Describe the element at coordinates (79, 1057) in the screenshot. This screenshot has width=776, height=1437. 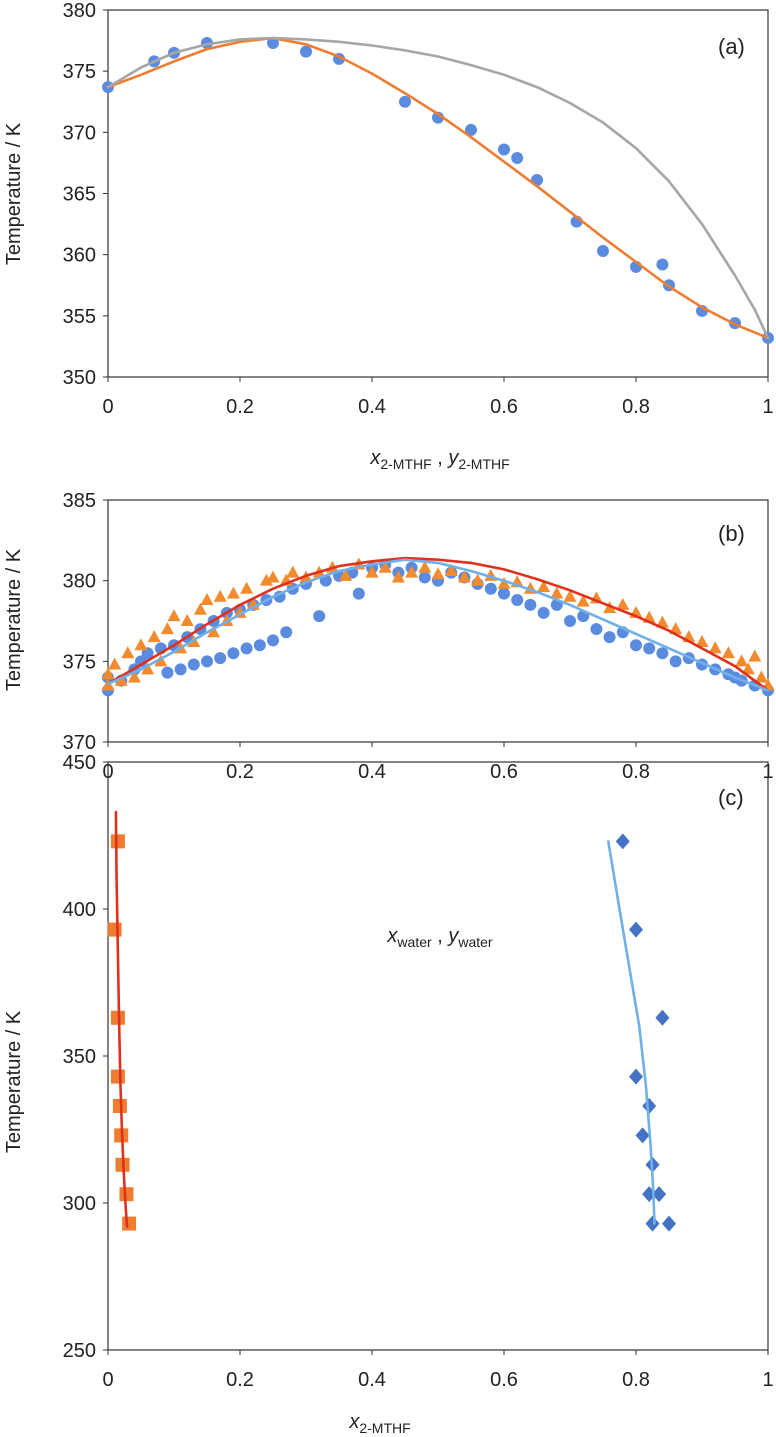
I see `y-tick-label: 350` at that location.